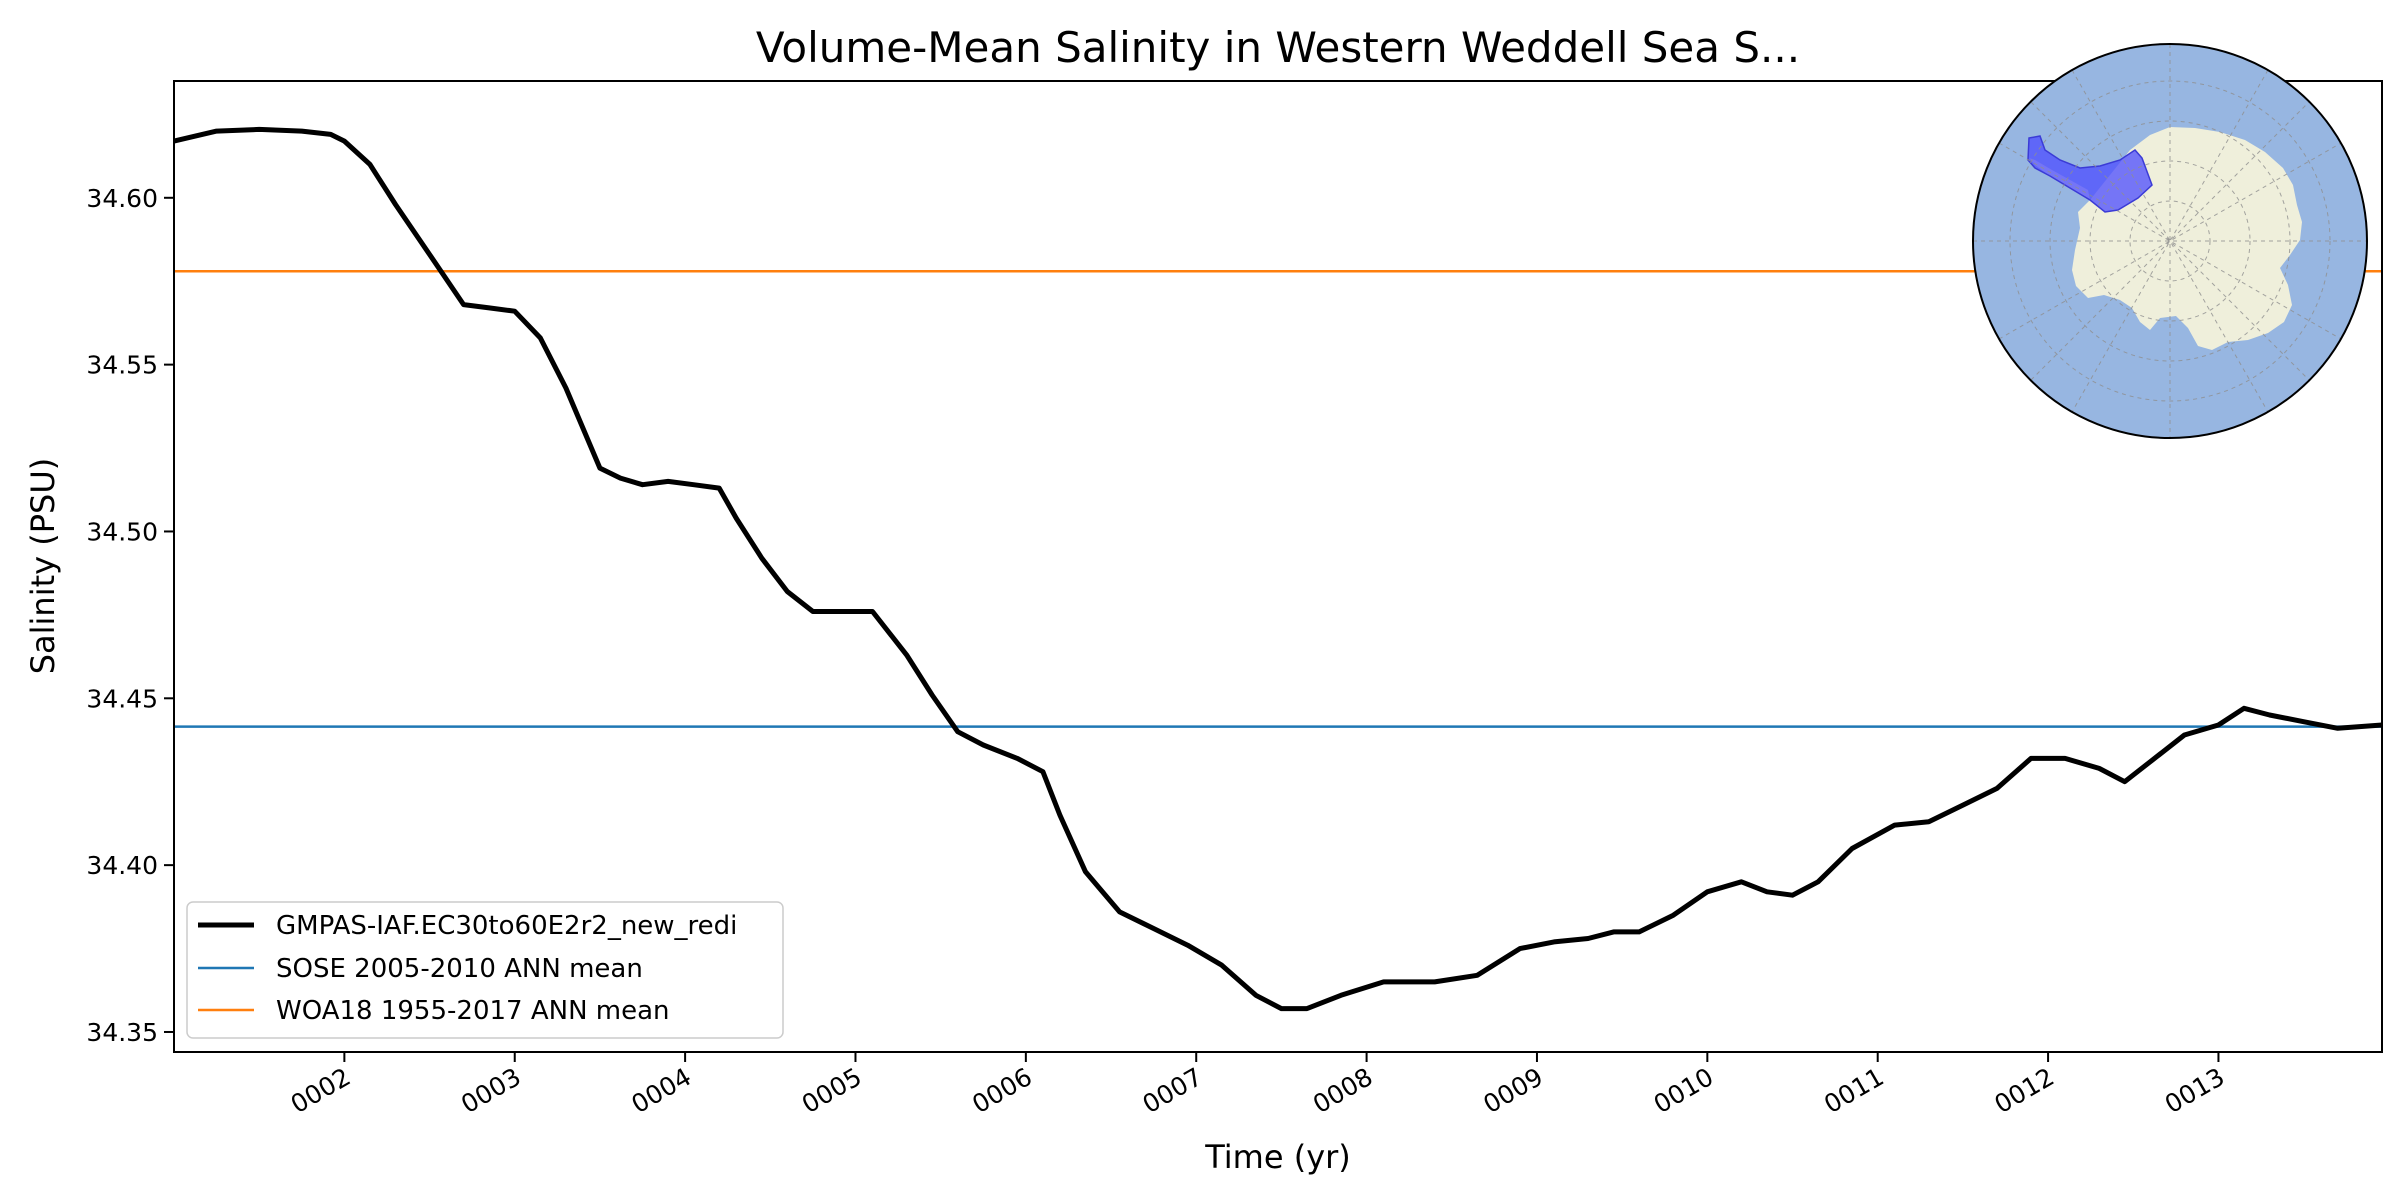 The width and height of the screenshot is (2400, 1200). I want to click on graticule, so click(2170, 241).